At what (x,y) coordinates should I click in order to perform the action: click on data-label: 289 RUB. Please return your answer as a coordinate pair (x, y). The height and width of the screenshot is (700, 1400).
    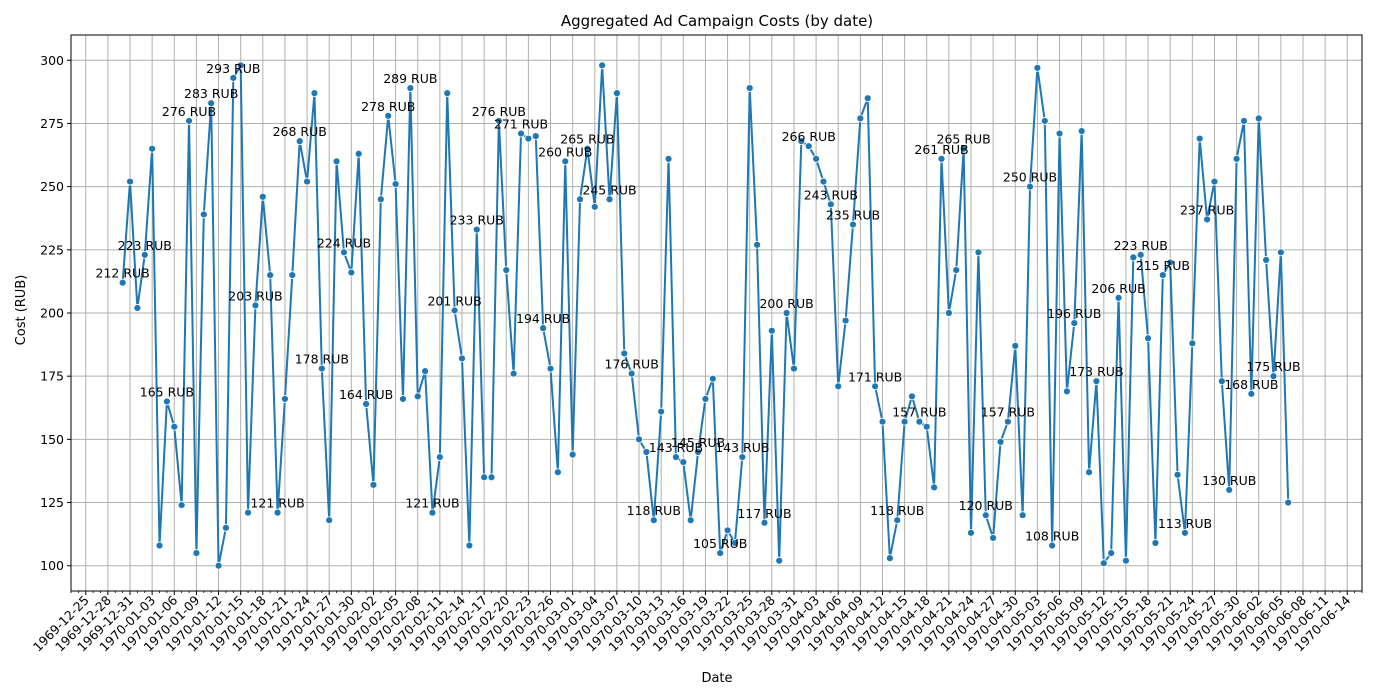
    Looking at the image, I should click on (410, 78).